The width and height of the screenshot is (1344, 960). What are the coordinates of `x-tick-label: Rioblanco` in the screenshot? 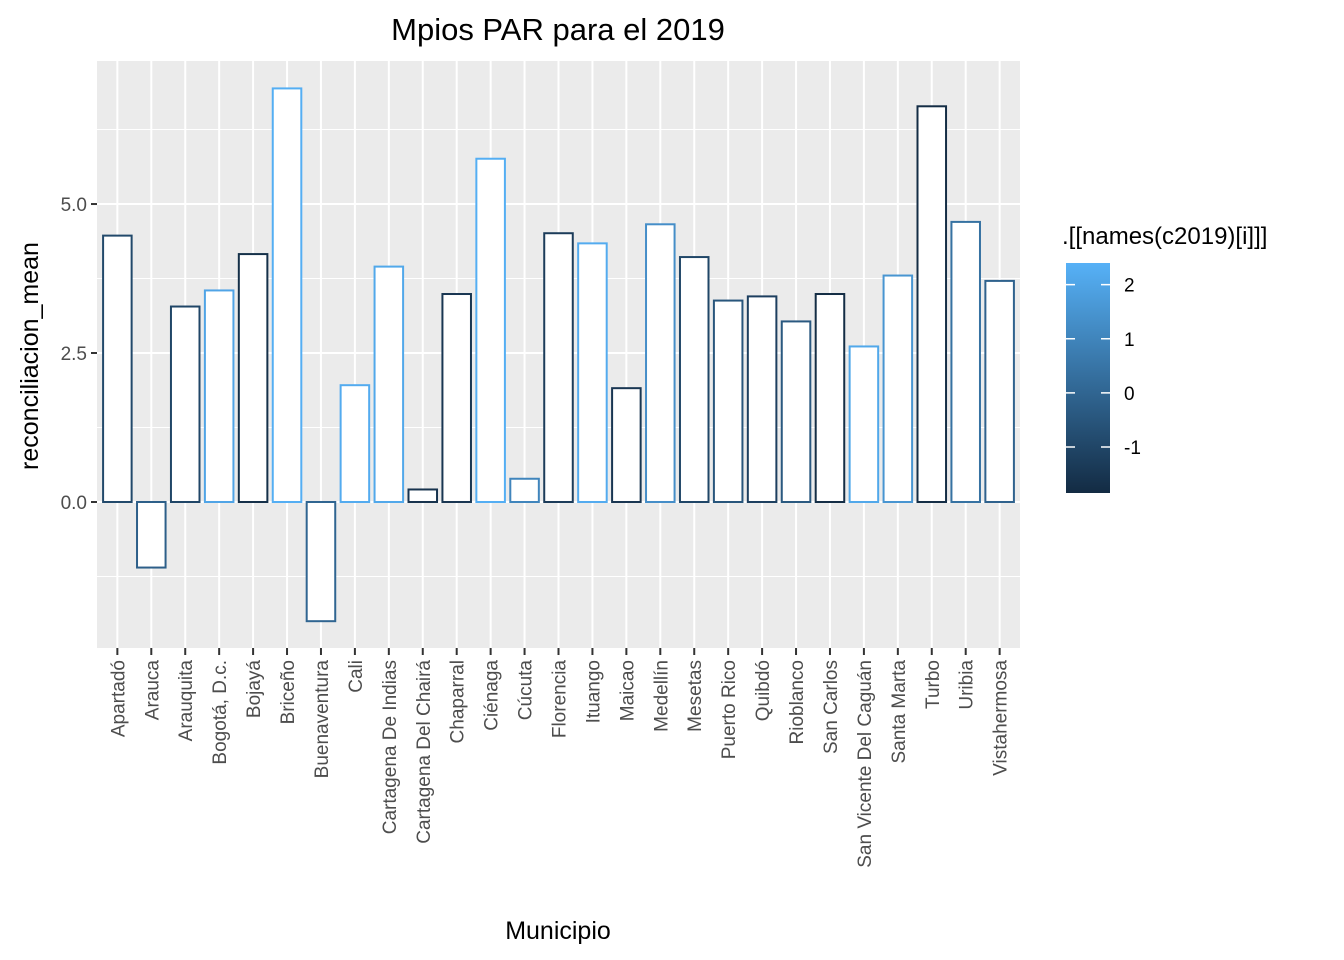 It's located at (797, 702).